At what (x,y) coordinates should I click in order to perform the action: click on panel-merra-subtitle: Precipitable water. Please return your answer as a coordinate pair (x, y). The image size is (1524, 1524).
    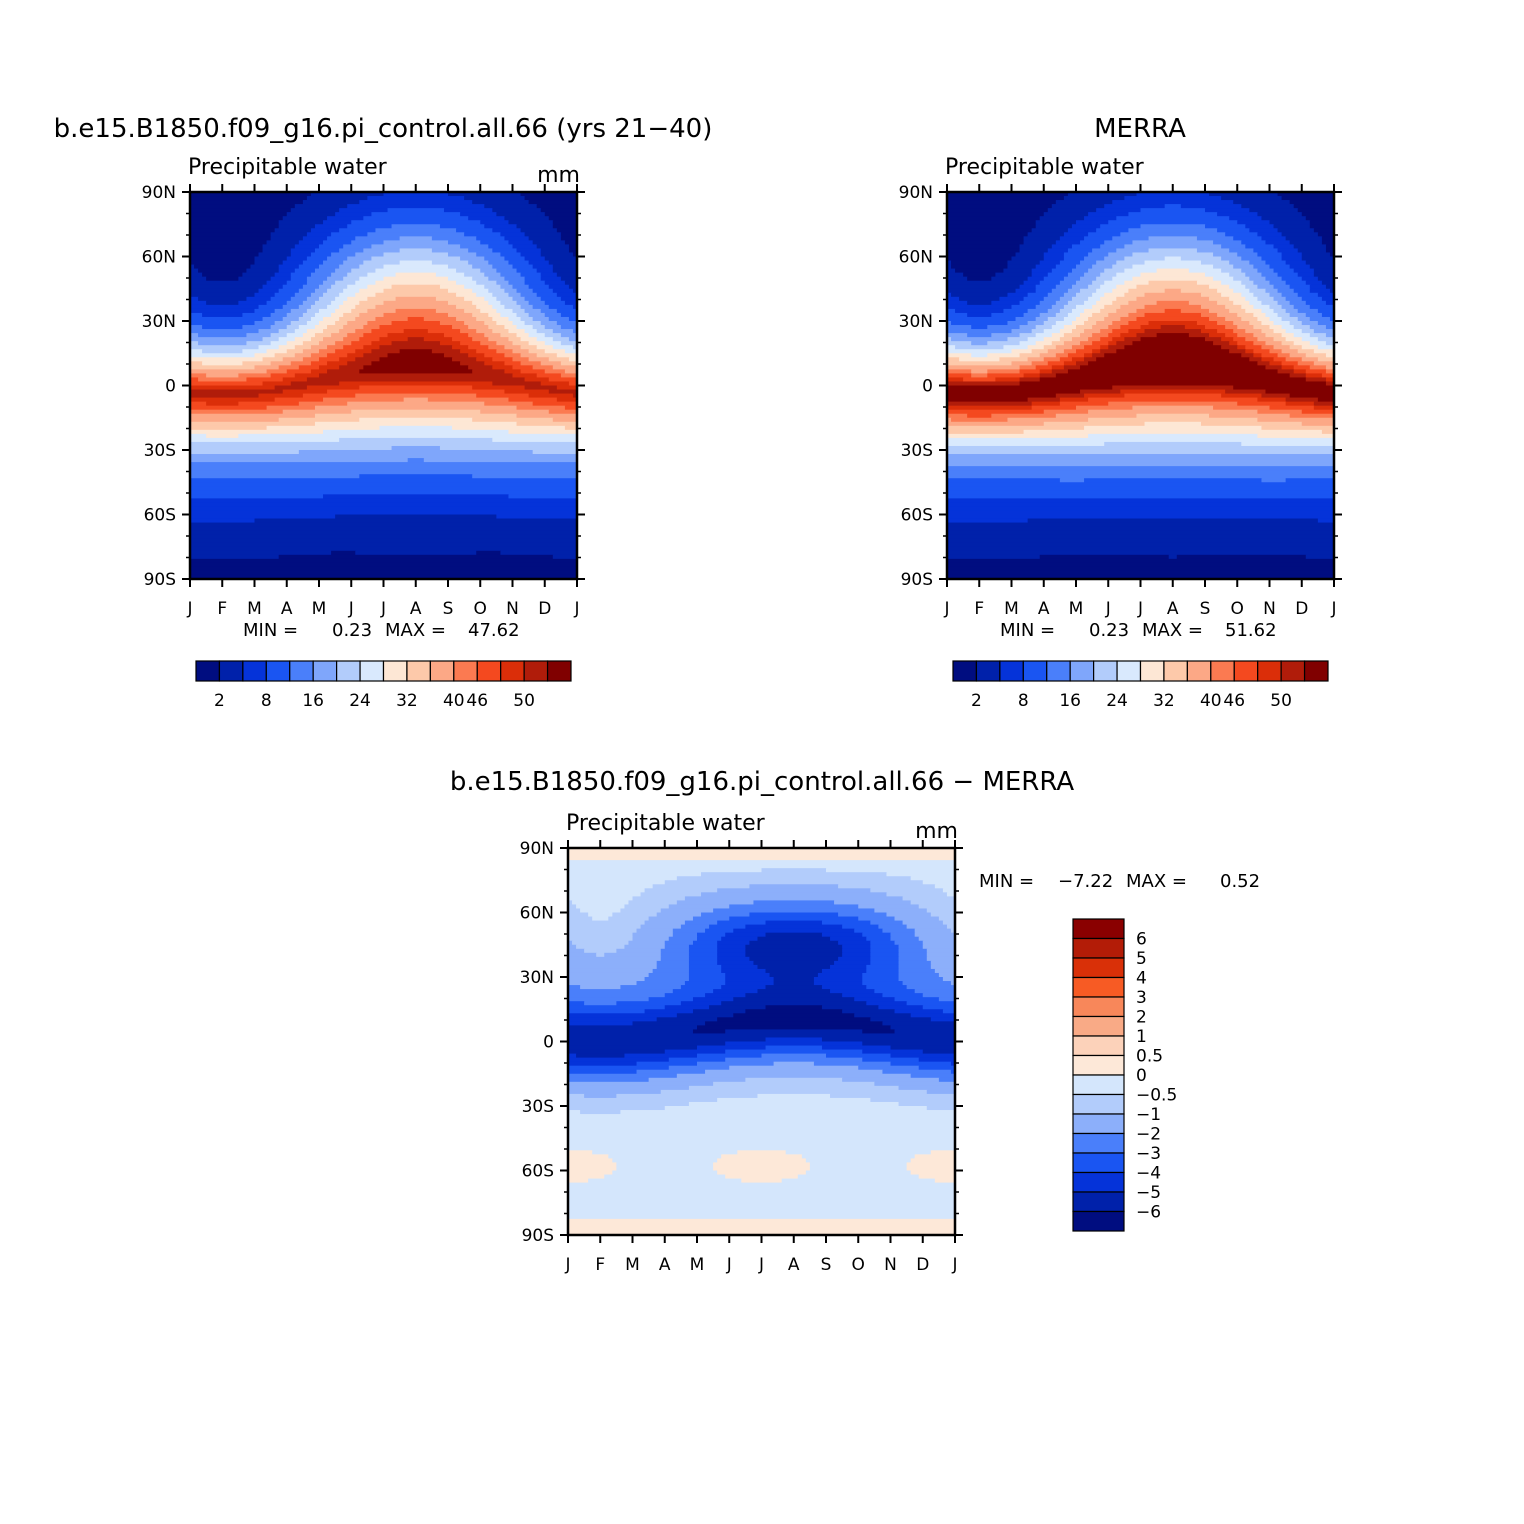
    Looking at the image, I should click on (1045, 167).